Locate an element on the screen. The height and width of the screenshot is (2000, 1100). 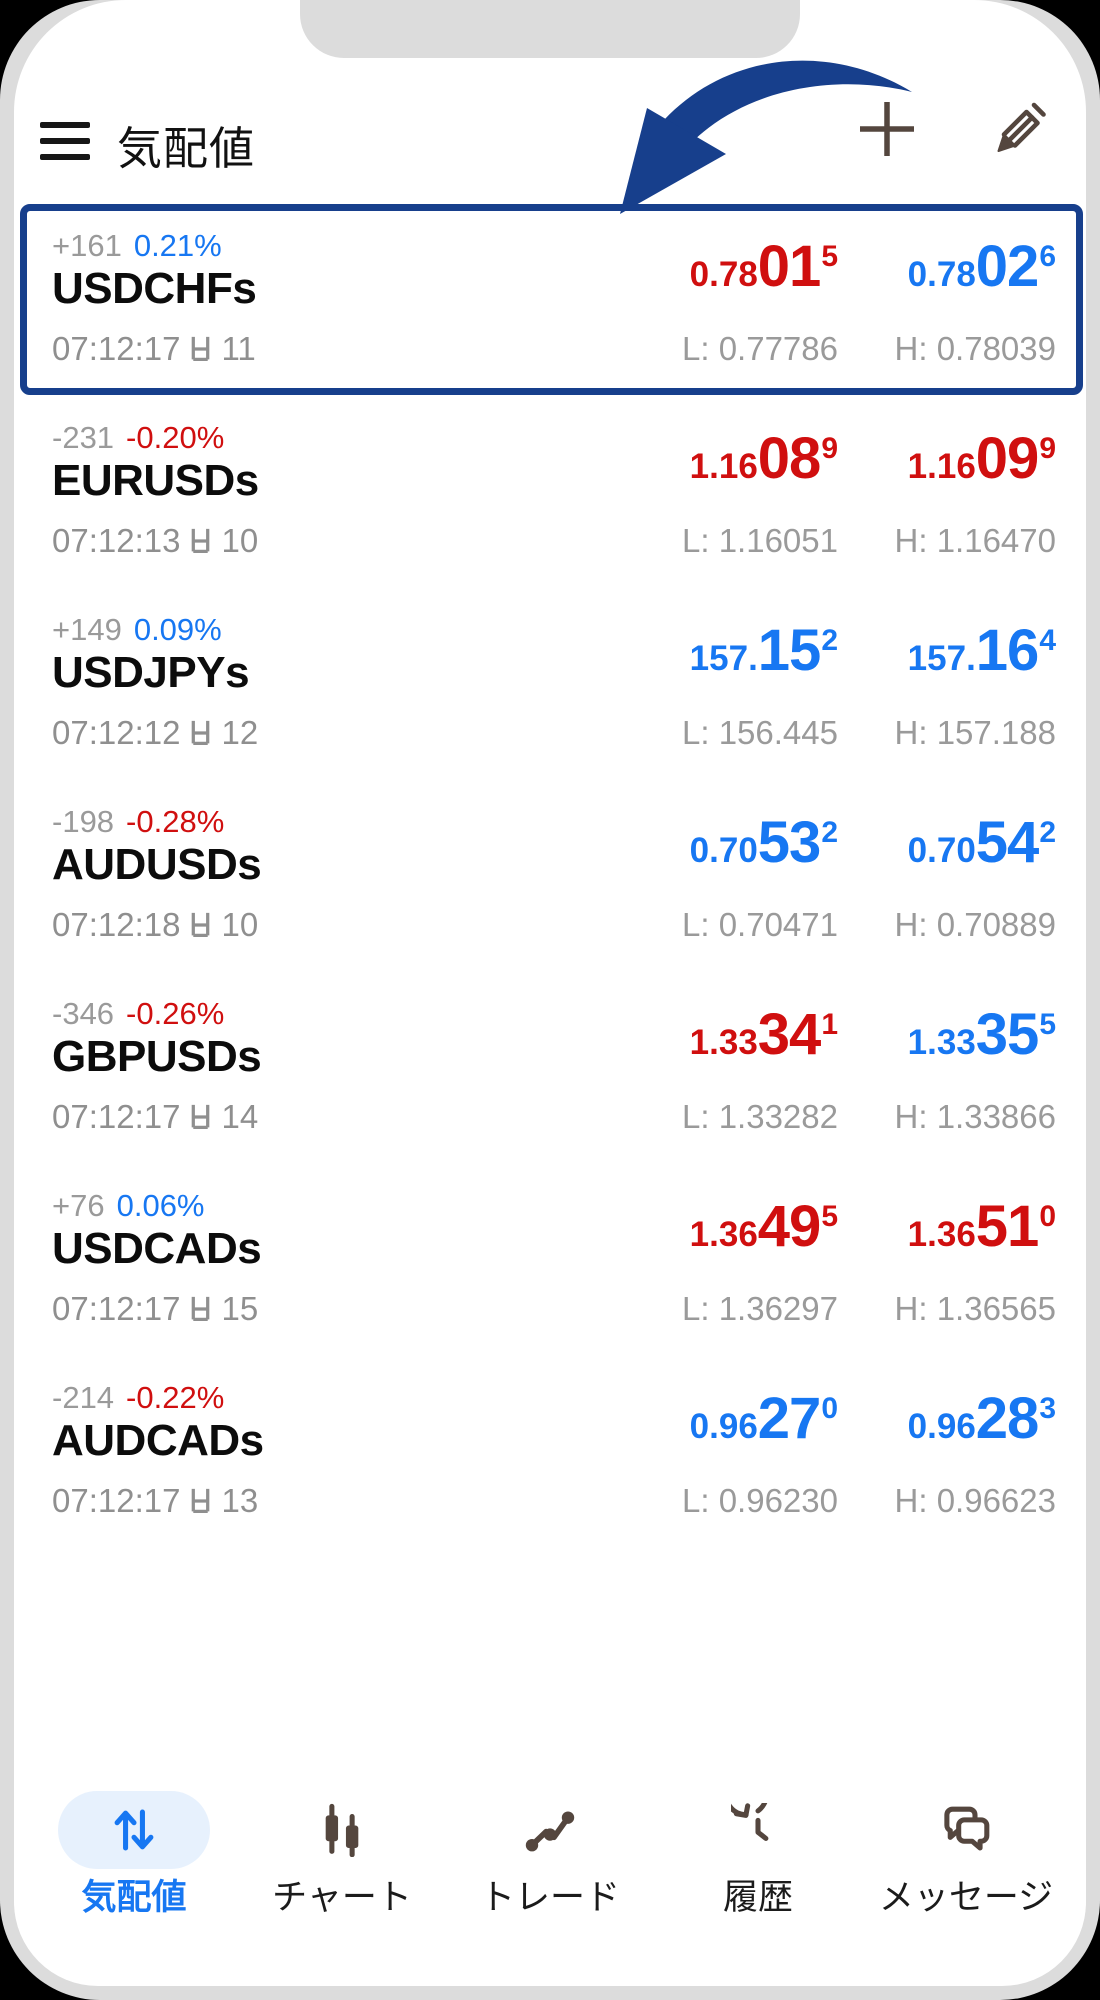
bid-main-digits: 53 is located at coordinates (789, 842).